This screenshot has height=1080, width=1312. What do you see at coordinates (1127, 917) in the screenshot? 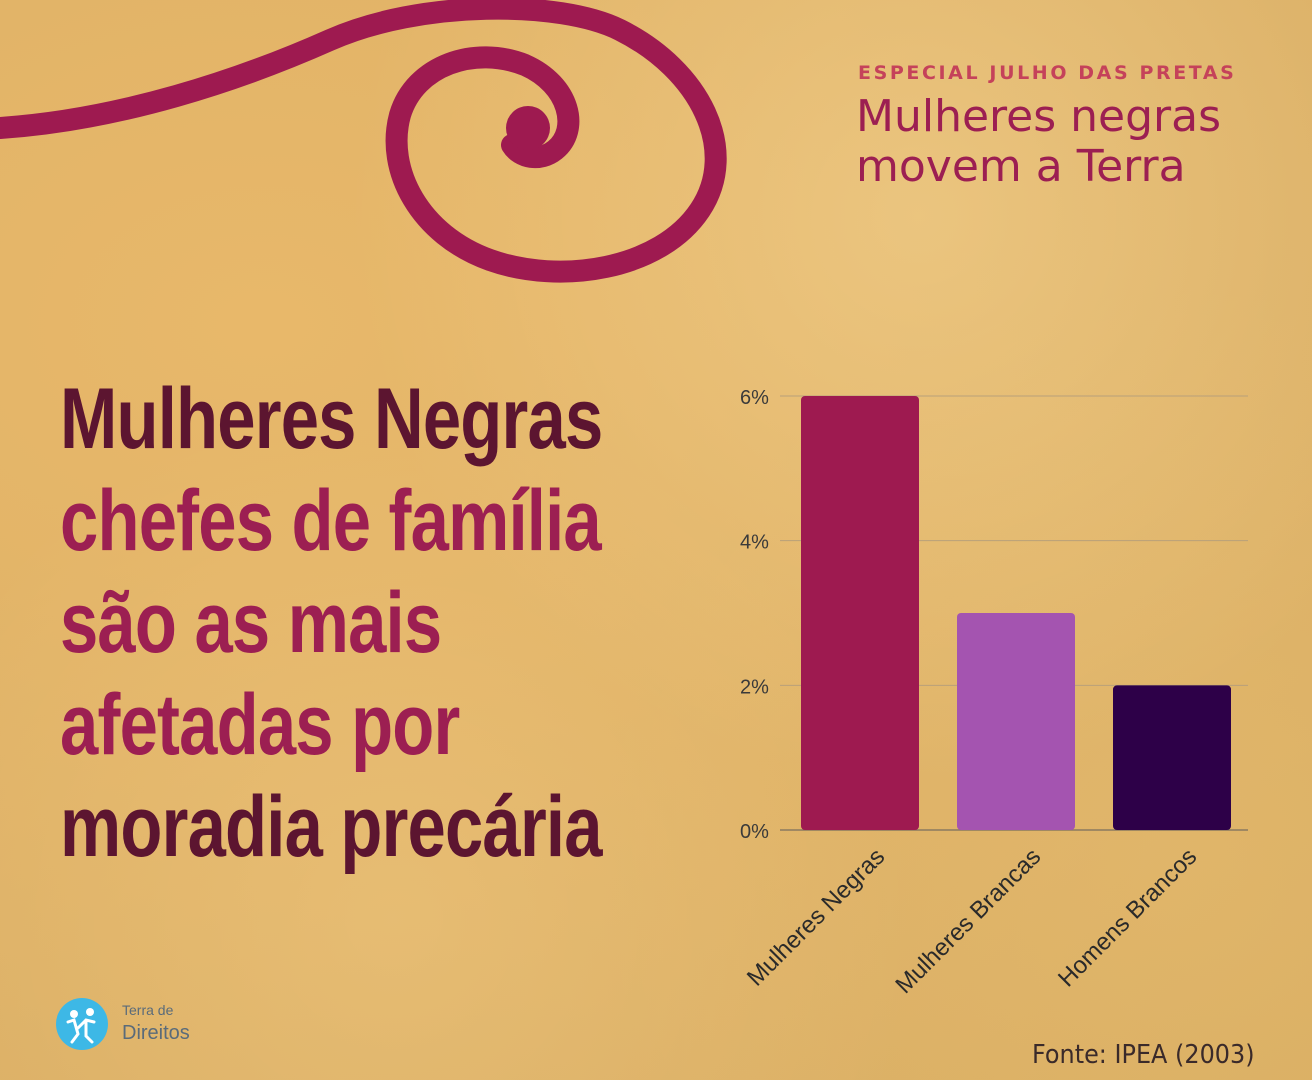
I see `x-tick-label: Homens Brancos` at bounding box center [1127, 917].